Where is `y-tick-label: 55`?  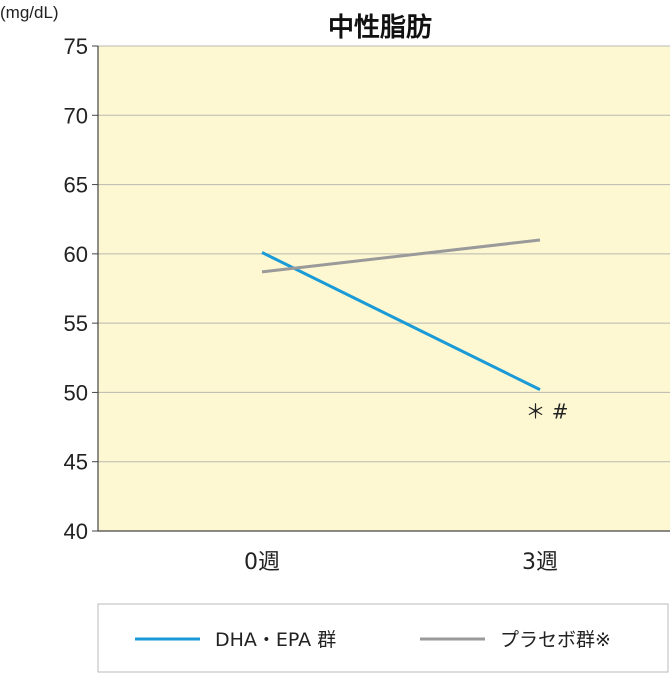 y-tick-label: 55 is located at coordinates (76, 323).